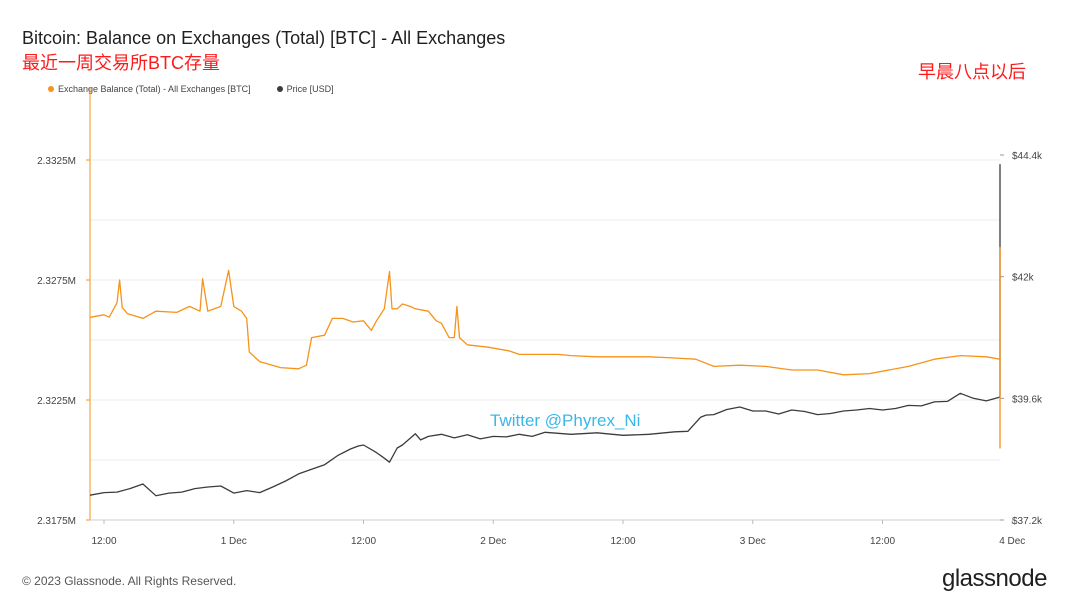  I want to click on legend-item-price: Price [USD], so click(305, 89).